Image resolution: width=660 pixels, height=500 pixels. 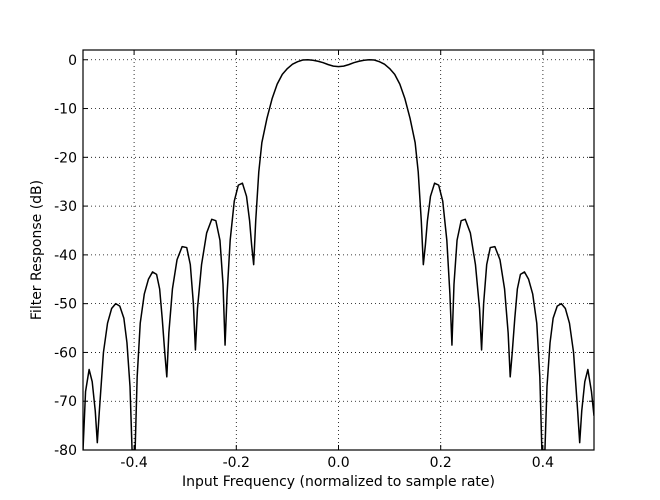 I want to click on x-tick-label: 0.2, so click(x=441, y=463).